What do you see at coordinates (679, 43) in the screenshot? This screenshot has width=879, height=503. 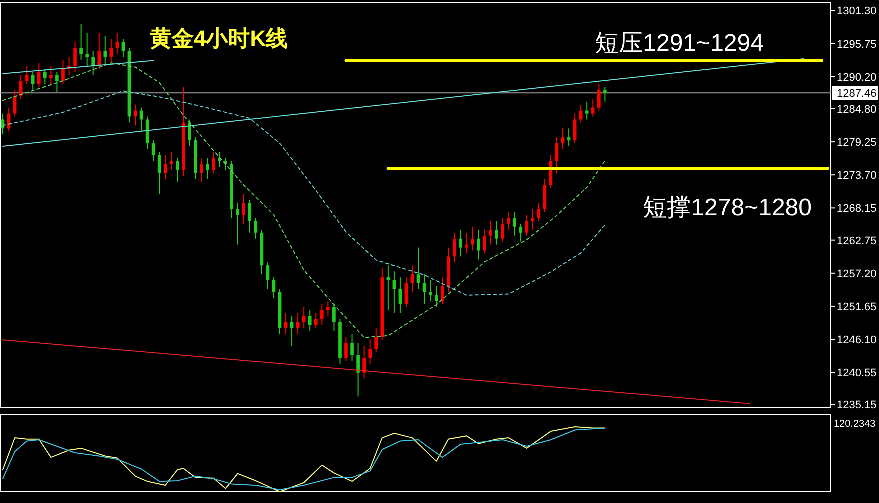 I see `series-label: 短压1291~1294` at bounding box center [679, 43].